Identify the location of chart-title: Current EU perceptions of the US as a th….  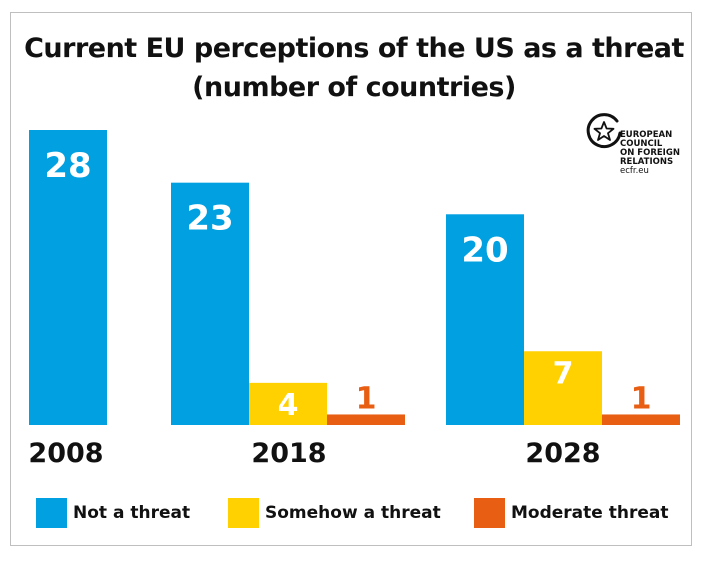
(354, 48).